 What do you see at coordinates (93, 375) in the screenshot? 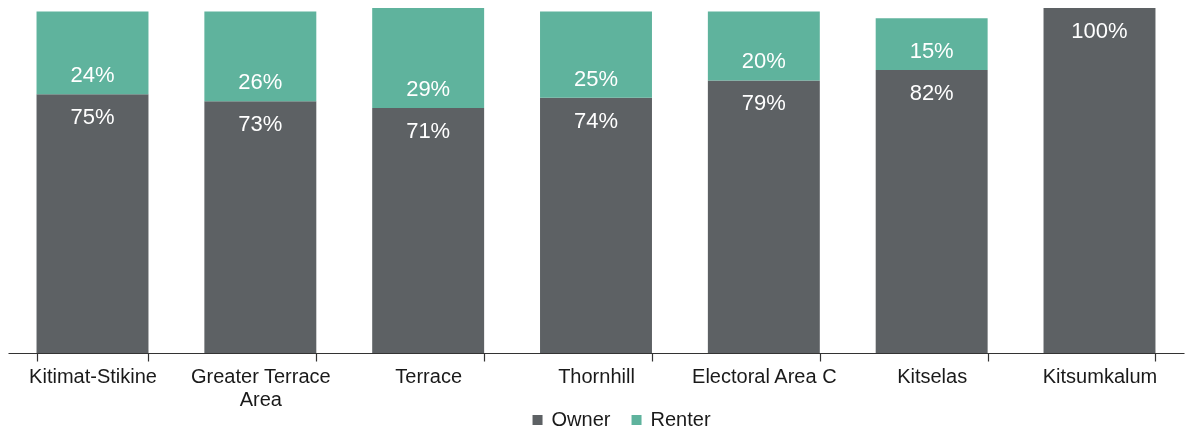
I see `x-tick-label: Kitimat-Stikine` at bounding box center [93, 375].